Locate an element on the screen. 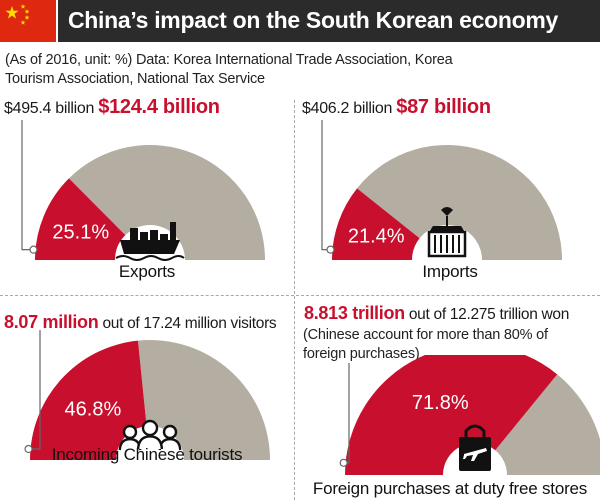  dutyfree-china-label: 8.813 trillion is located at coordinates (354, 313).